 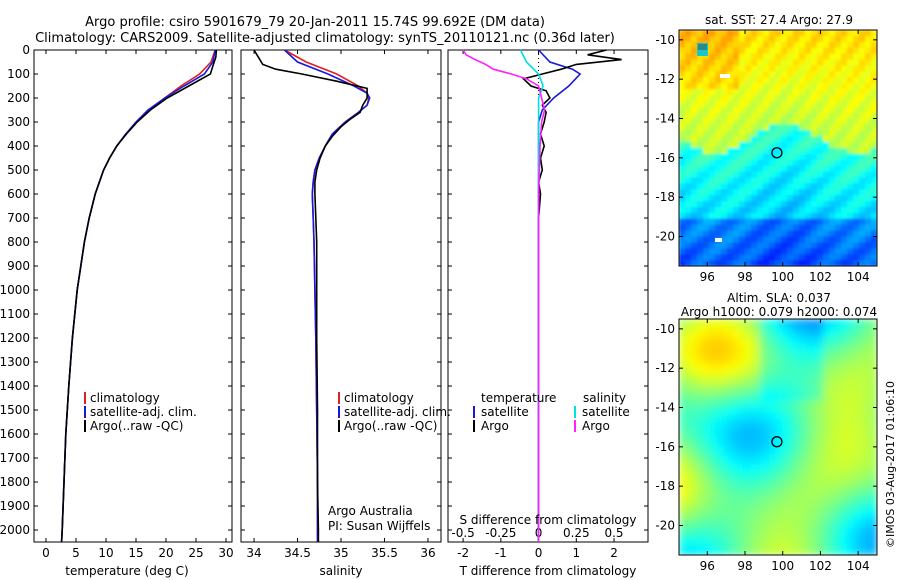 I want to click on series-line-s-argo, so click(x=504, y=295).